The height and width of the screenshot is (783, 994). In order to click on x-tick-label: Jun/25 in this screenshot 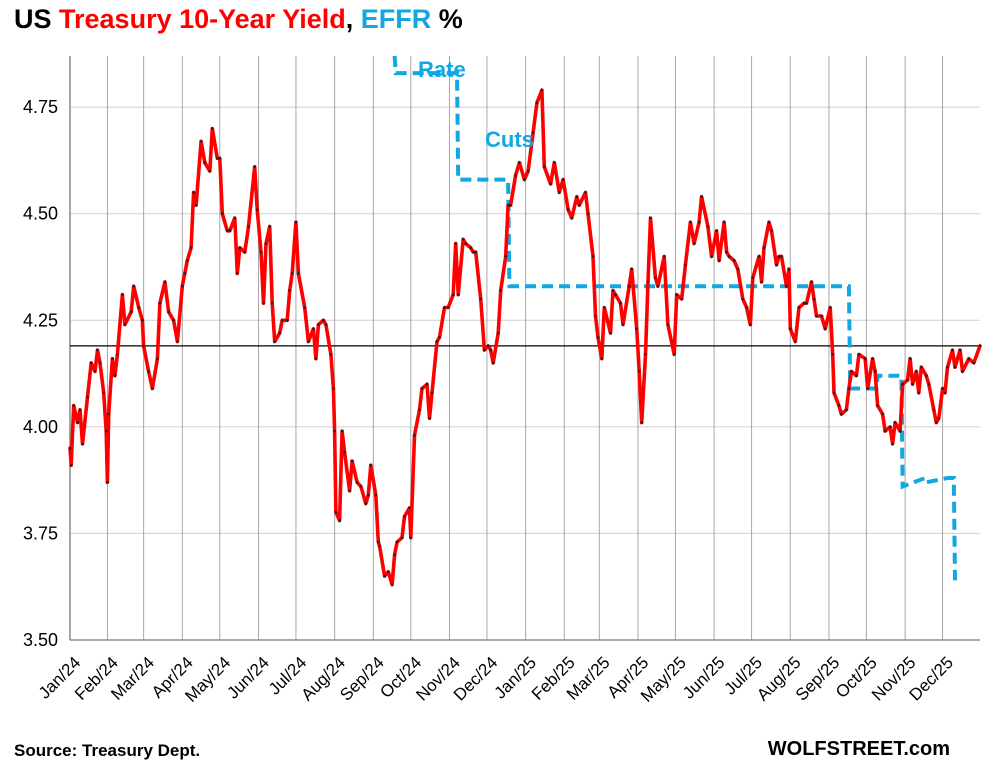, I will do `click(704, 678)`.